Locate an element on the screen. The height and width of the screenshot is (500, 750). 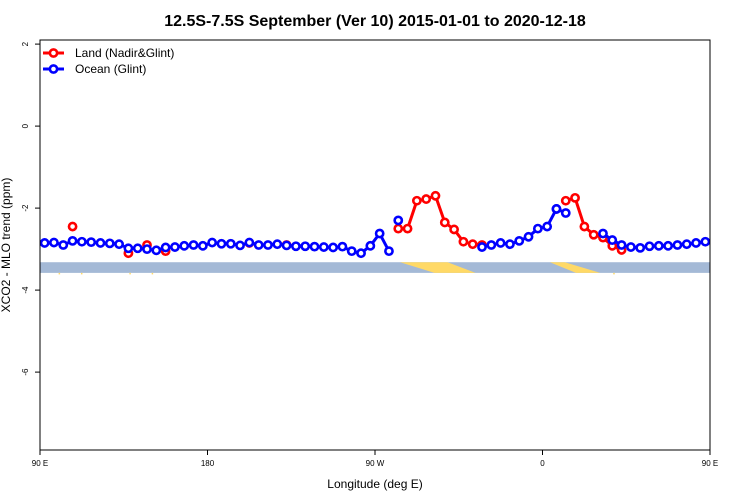
y-axis-label: XCO2 - MLO trend (ppm) is located at coordinates (6, 245).